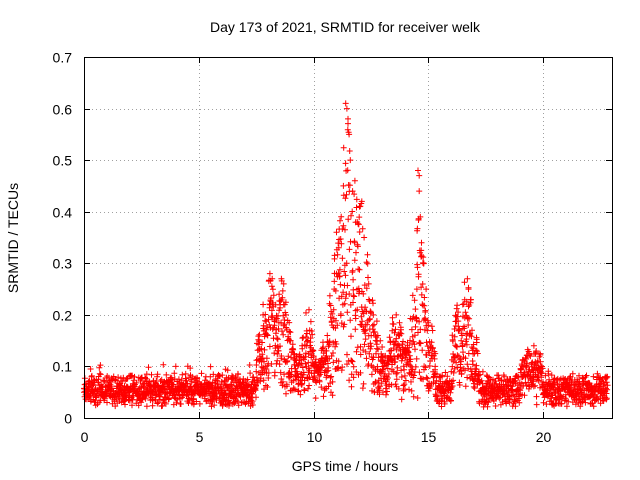 The image size is (640, 480). Describe the element at coordinates (63, 264) in the screenshot. I see `y-tick-label: 0.3` at that location.